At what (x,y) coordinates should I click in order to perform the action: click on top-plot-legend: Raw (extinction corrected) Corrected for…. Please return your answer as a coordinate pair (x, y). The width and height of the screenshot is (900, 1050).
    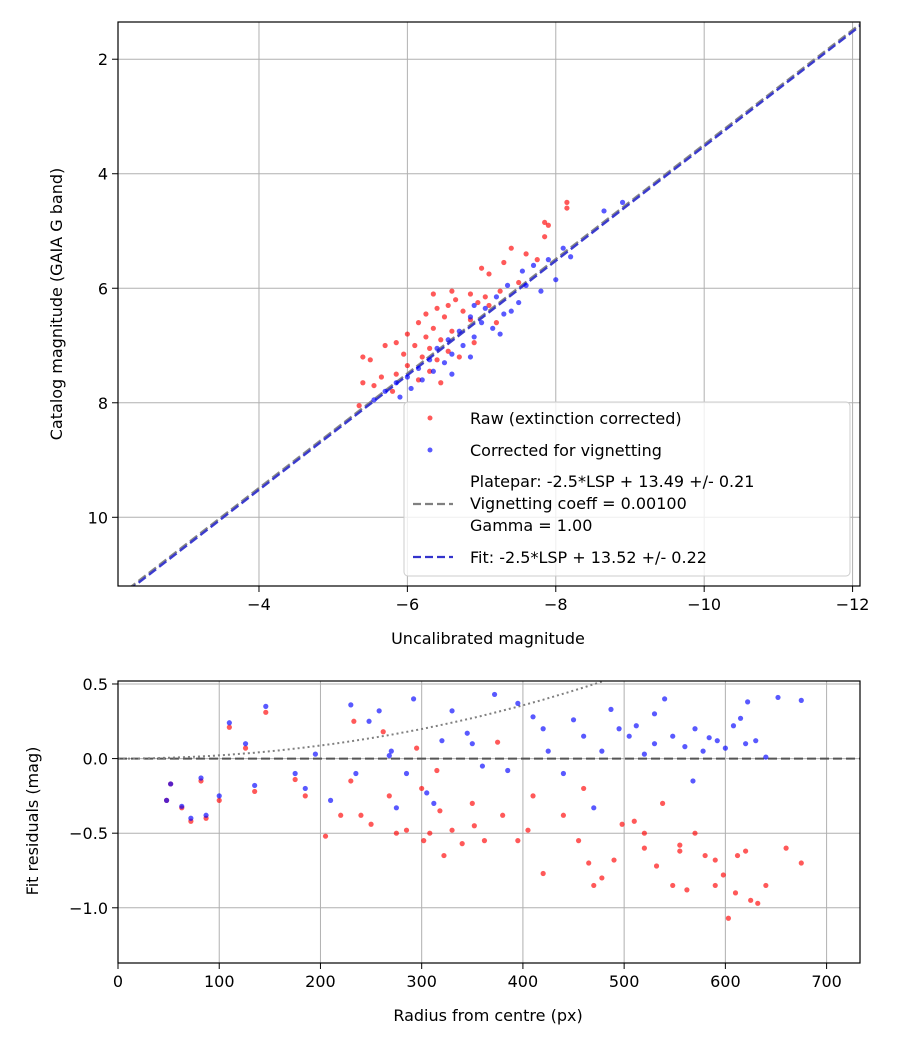
    Looking at the image, I should click on (627, 489).